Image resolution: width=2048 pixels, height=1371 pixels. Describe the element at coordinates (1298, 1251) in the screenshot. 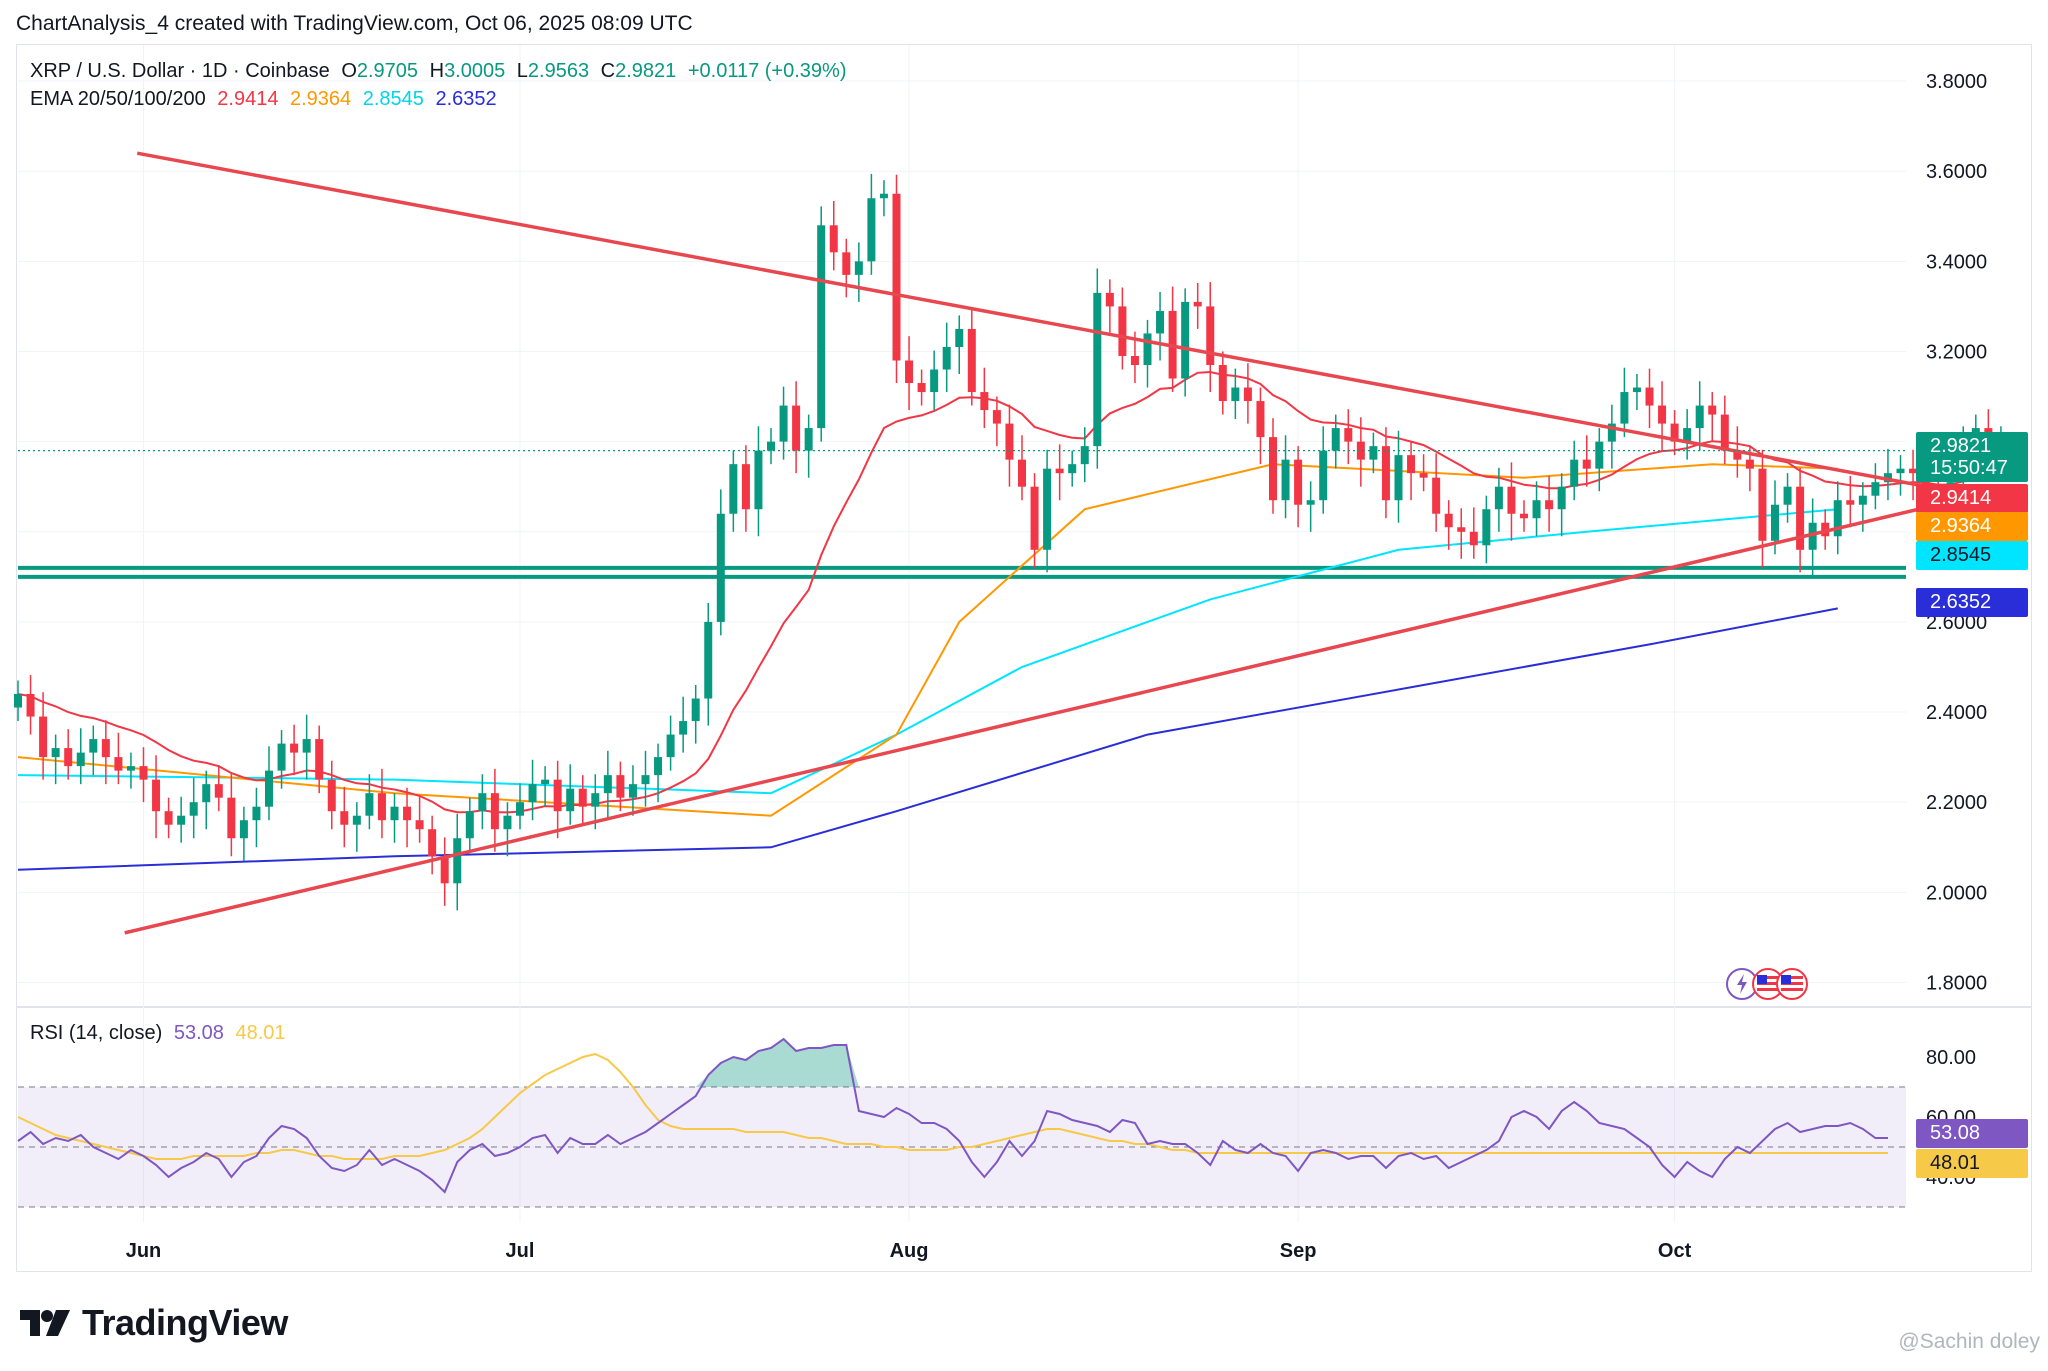

I see `x-tick-label: Sep` at that location.